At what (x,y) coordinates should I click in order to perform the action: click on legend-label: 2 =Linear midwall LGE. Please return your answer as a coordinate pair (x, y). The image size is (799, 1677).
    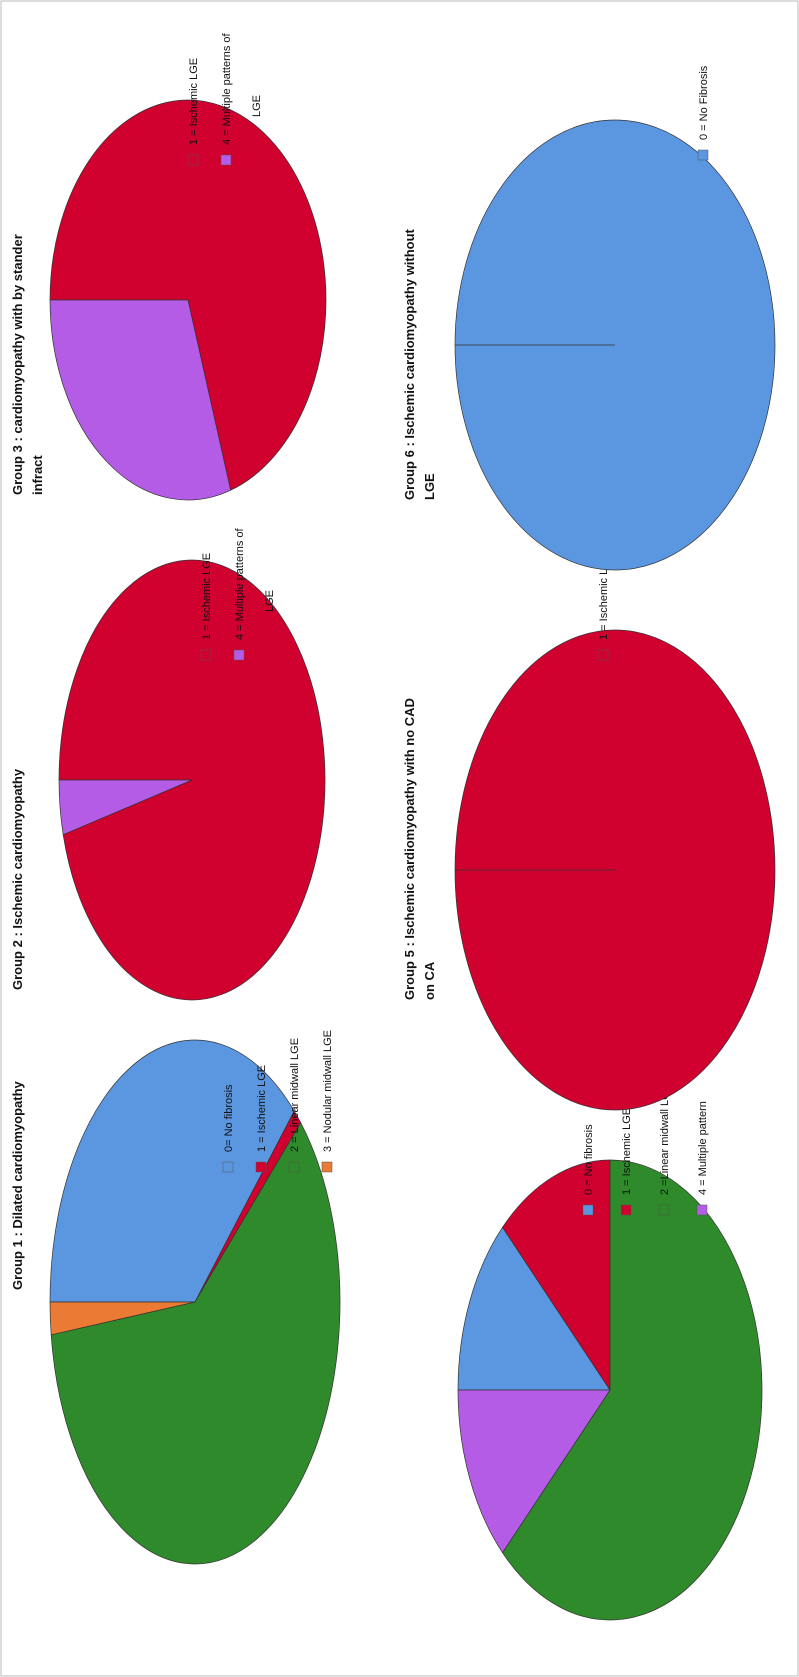
    Looking at the image, I should click on (665, 1139).